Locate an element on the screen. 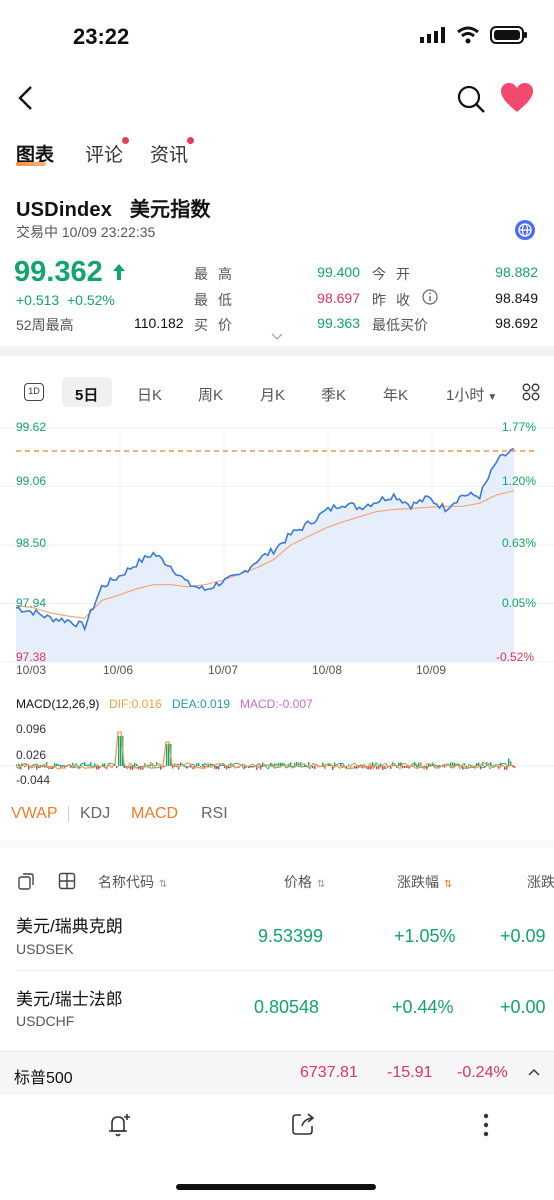  tab-active-underline is located at coordinates (31, 164).